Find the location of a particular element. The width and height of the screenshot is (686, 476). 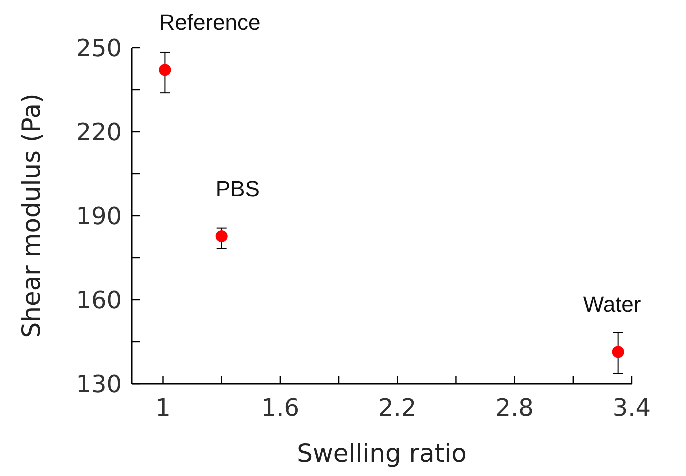

x-tick-label: 3.4 is located at coordinates (632, 408).